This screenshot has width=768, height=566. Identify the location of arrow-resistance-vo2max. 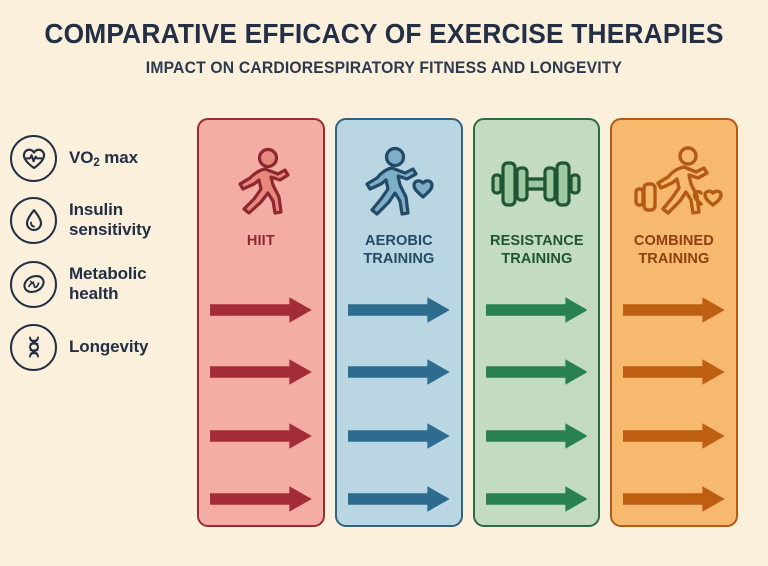
(536, 310).